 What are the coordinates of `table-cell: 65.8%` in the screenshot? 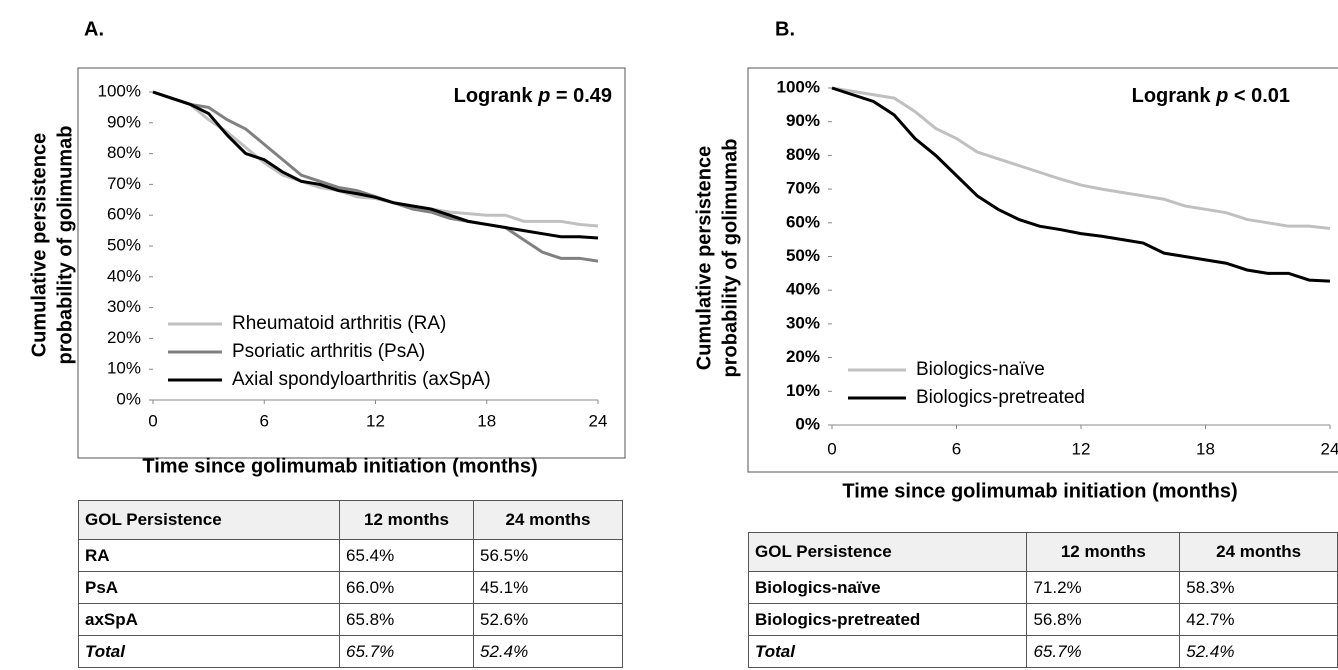 It's located at (406, 619).